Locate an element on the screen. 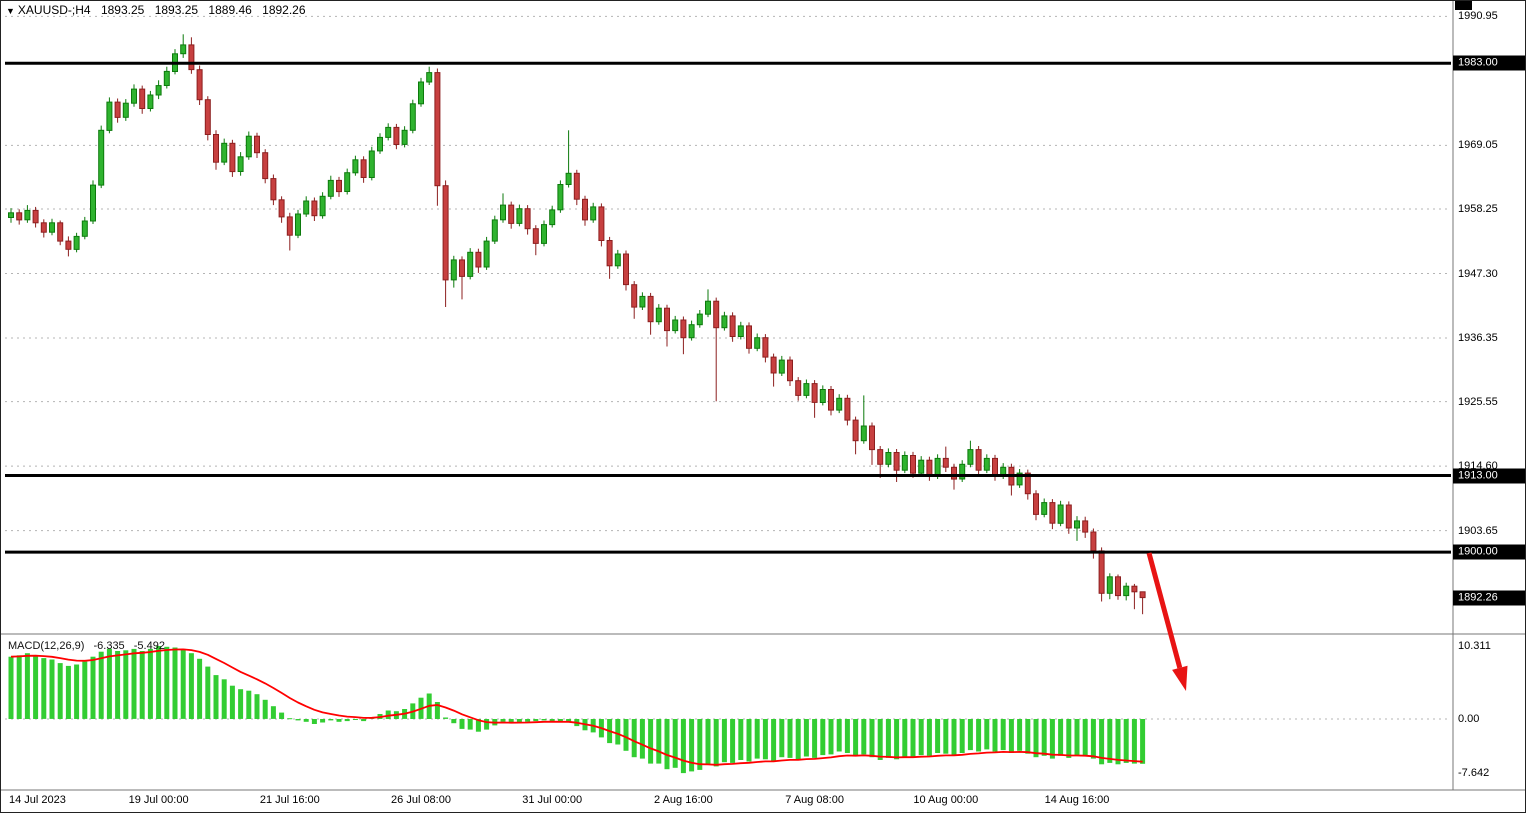 Image resolution: width=1526 pixels, height=813 pixels. arrow-head is located at coordinates (1180, 678).